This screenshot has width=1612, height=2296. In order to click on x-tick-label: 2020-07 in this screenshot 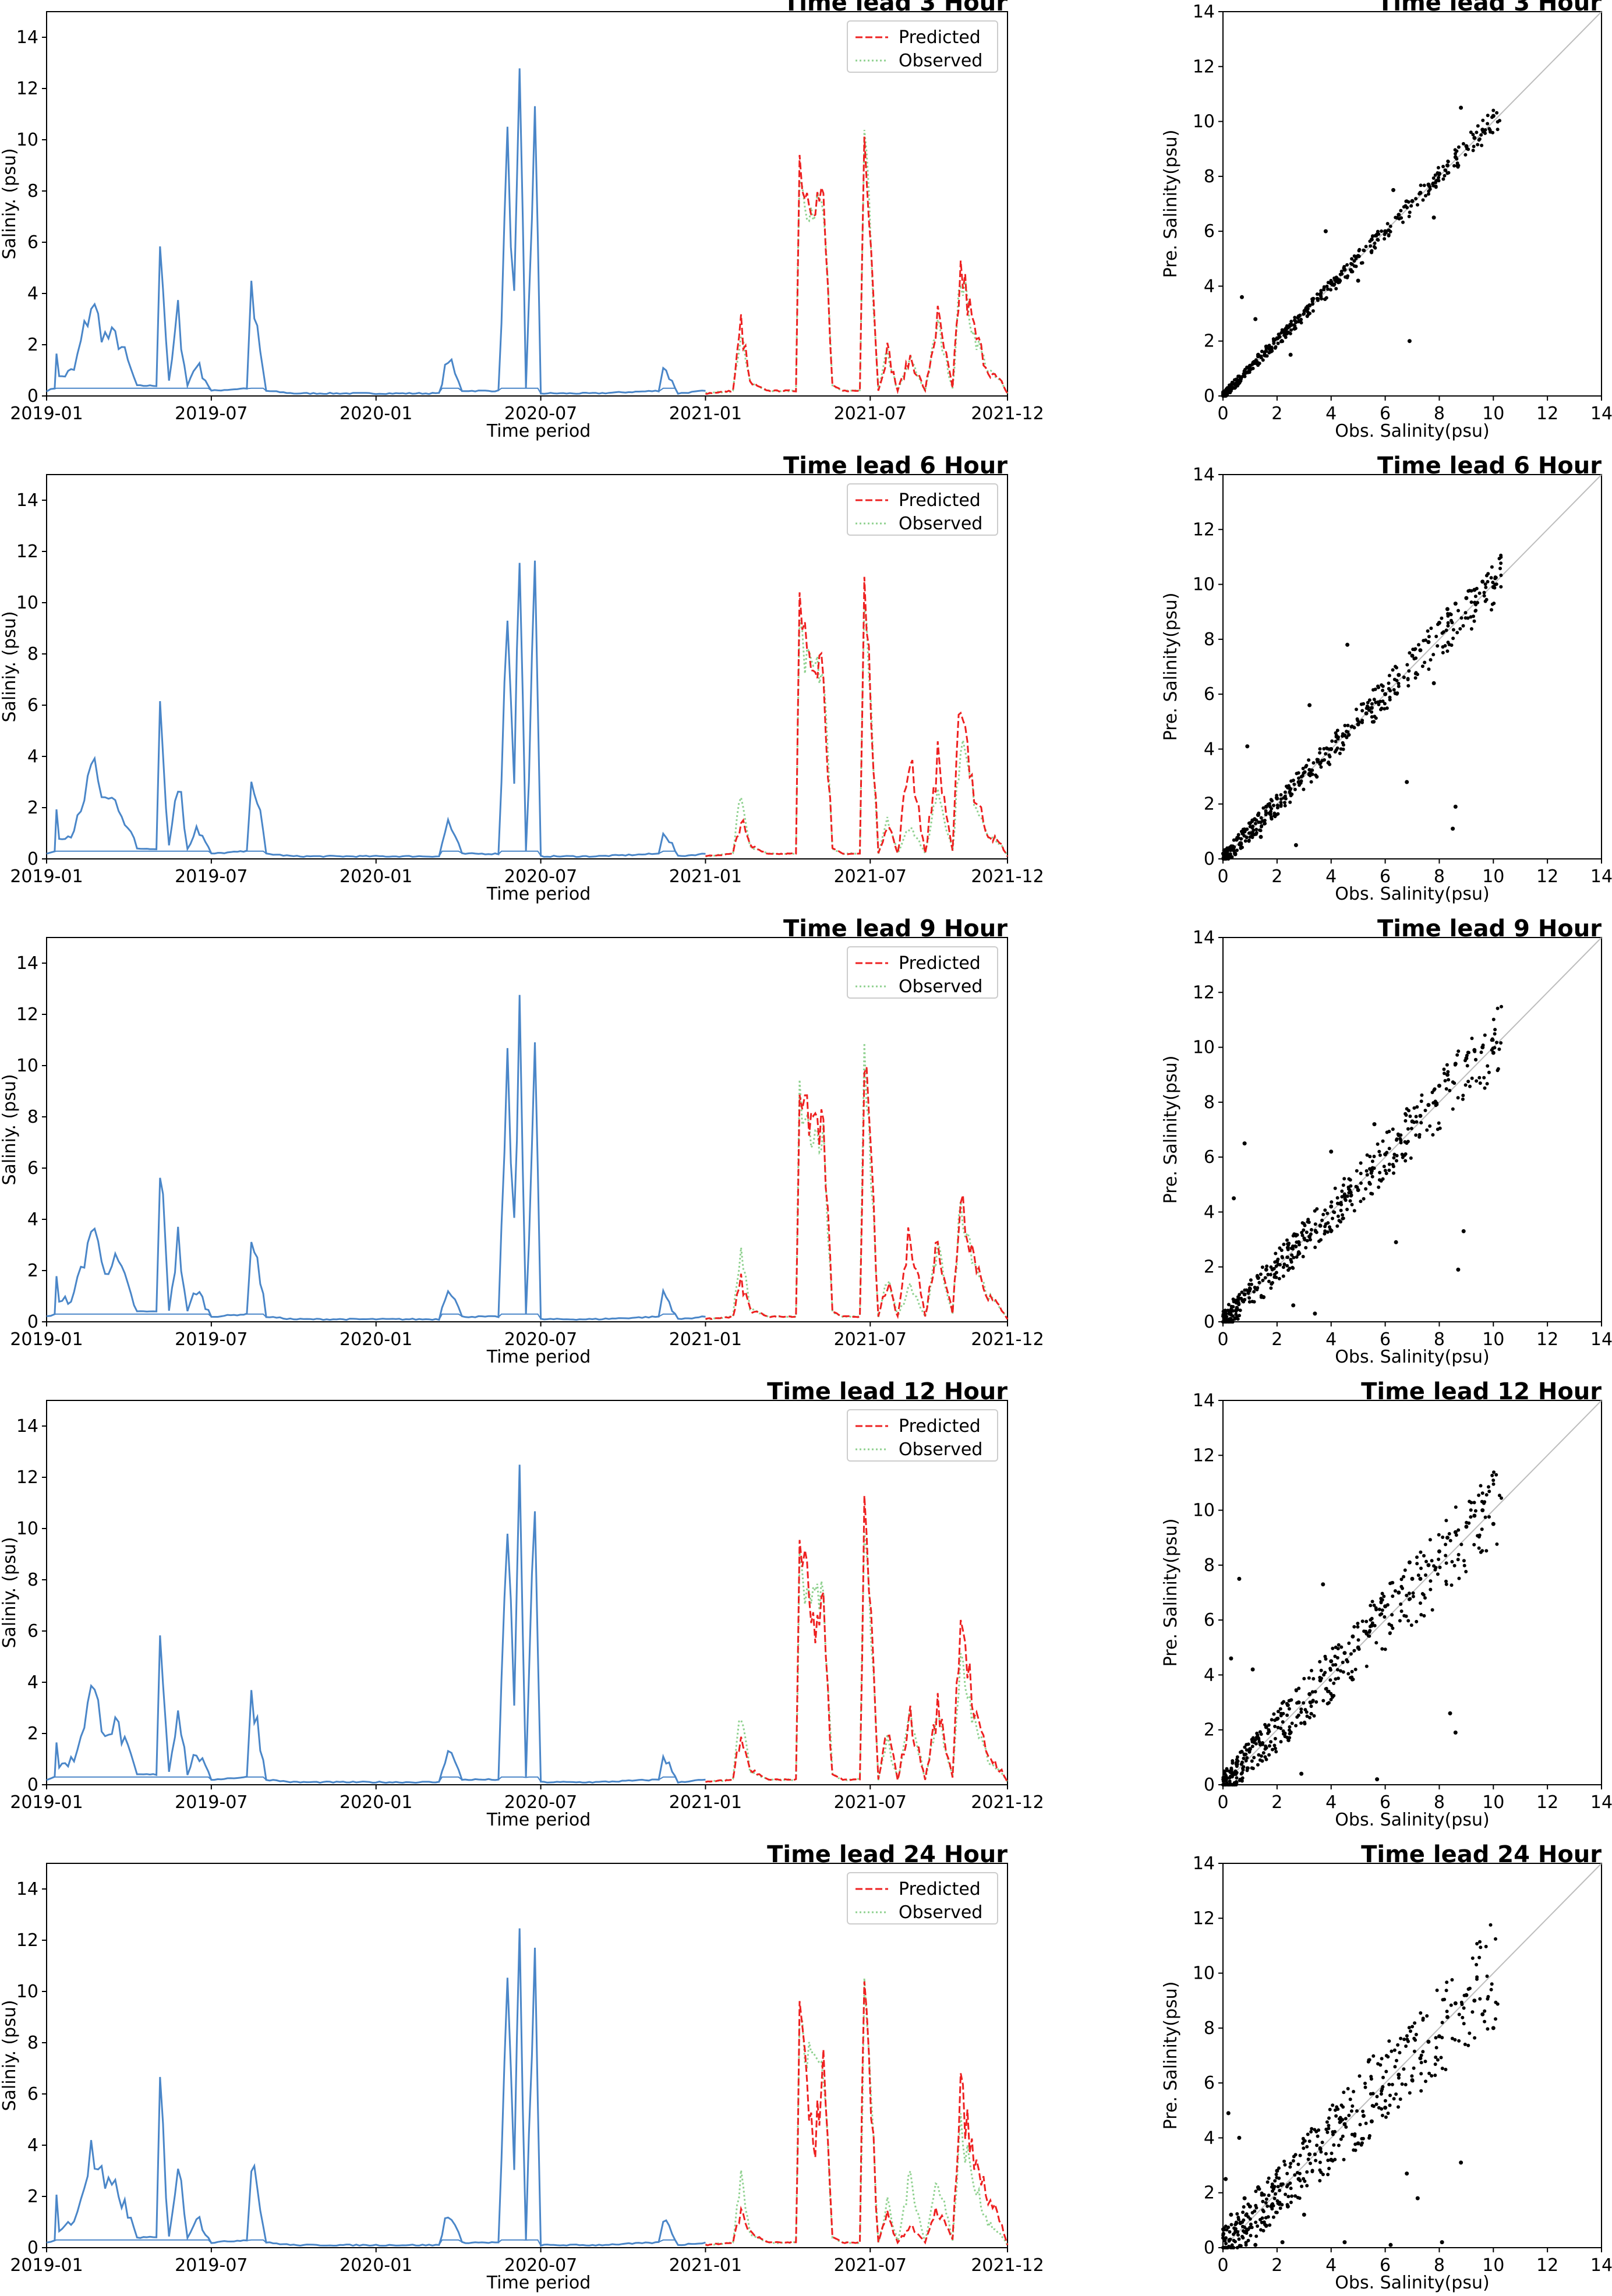, I will do `click(540, 1802)`.